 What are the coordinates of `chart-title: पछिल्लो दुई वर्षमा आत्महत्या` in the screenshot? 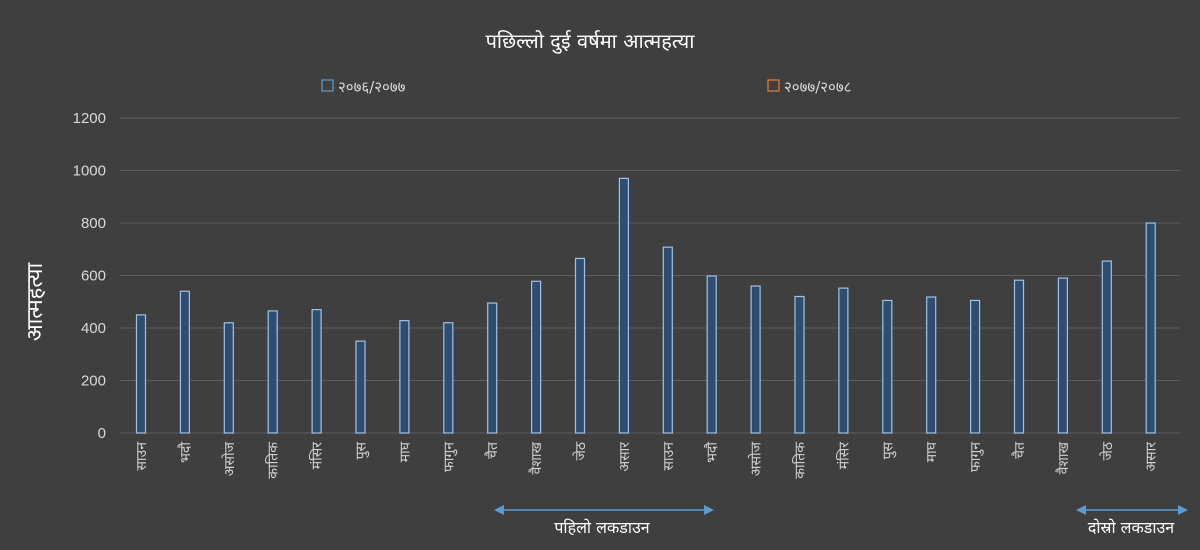 It's located at (591, 41).